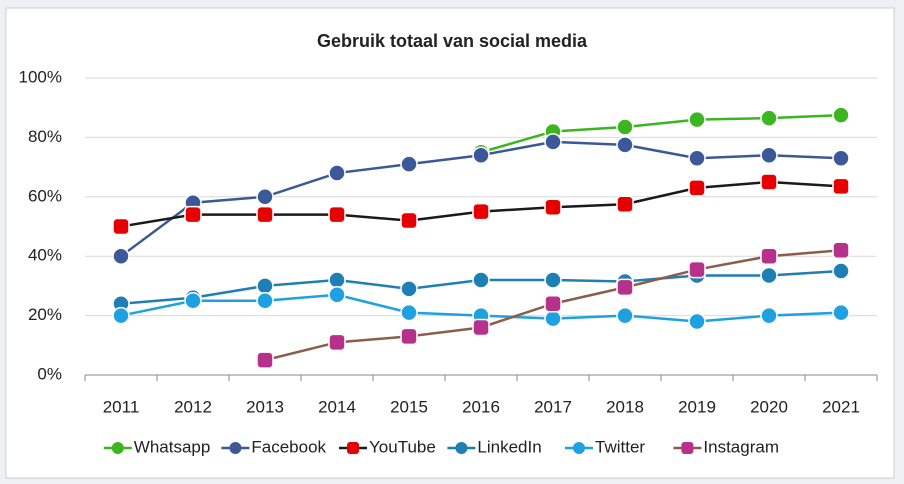 The height and width of the screenshot is (484, 904). Describe the element at coordinates (49, 373) in the screenshot. I see `y-tick-label: 0%` at that location.